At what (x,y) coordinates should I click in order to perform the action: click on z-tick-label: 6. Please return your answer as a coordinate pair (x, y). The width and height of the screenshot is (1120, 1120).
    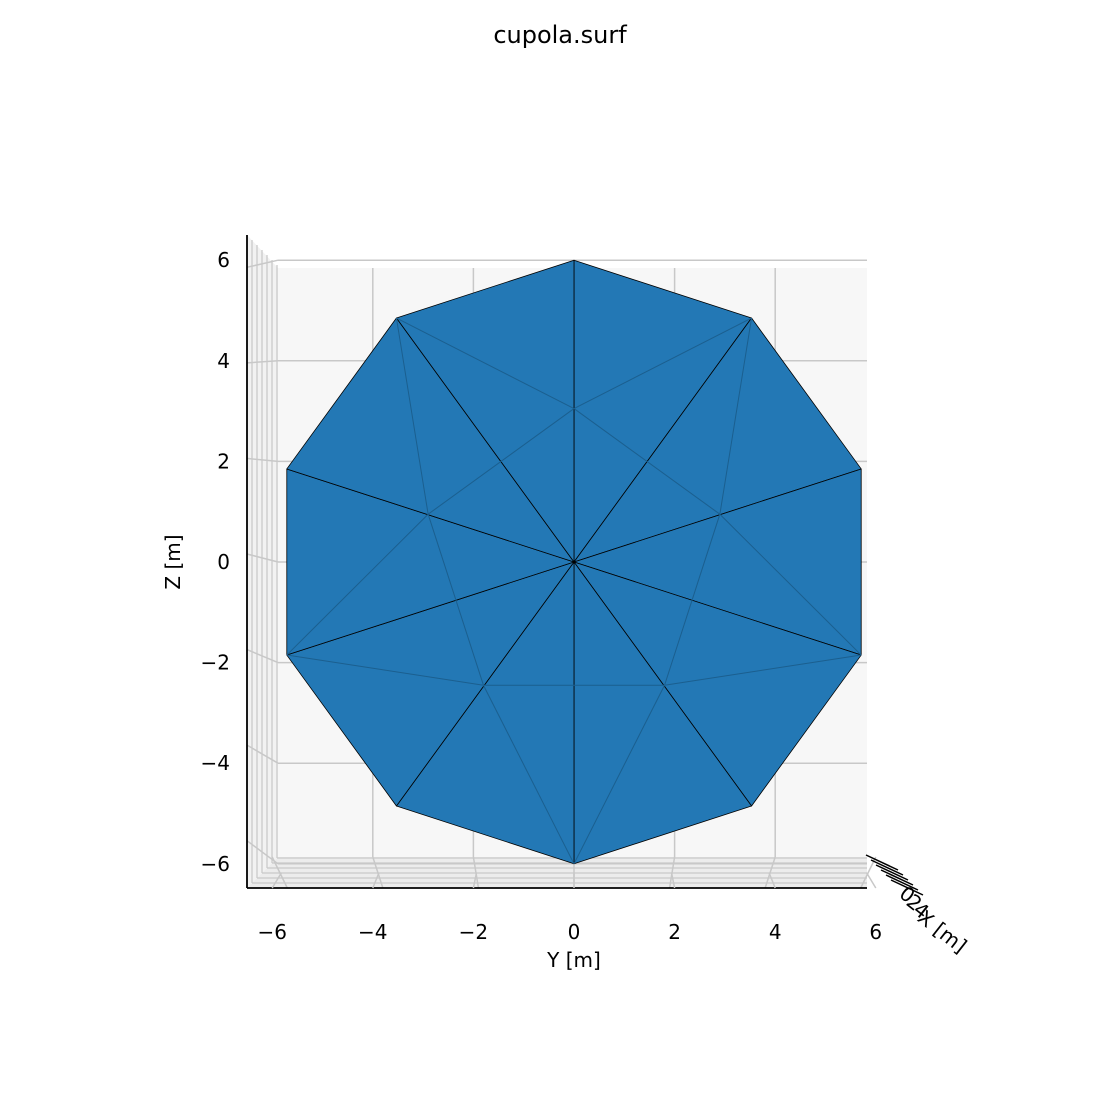
    Looking at the image, I should click on (223, 260).